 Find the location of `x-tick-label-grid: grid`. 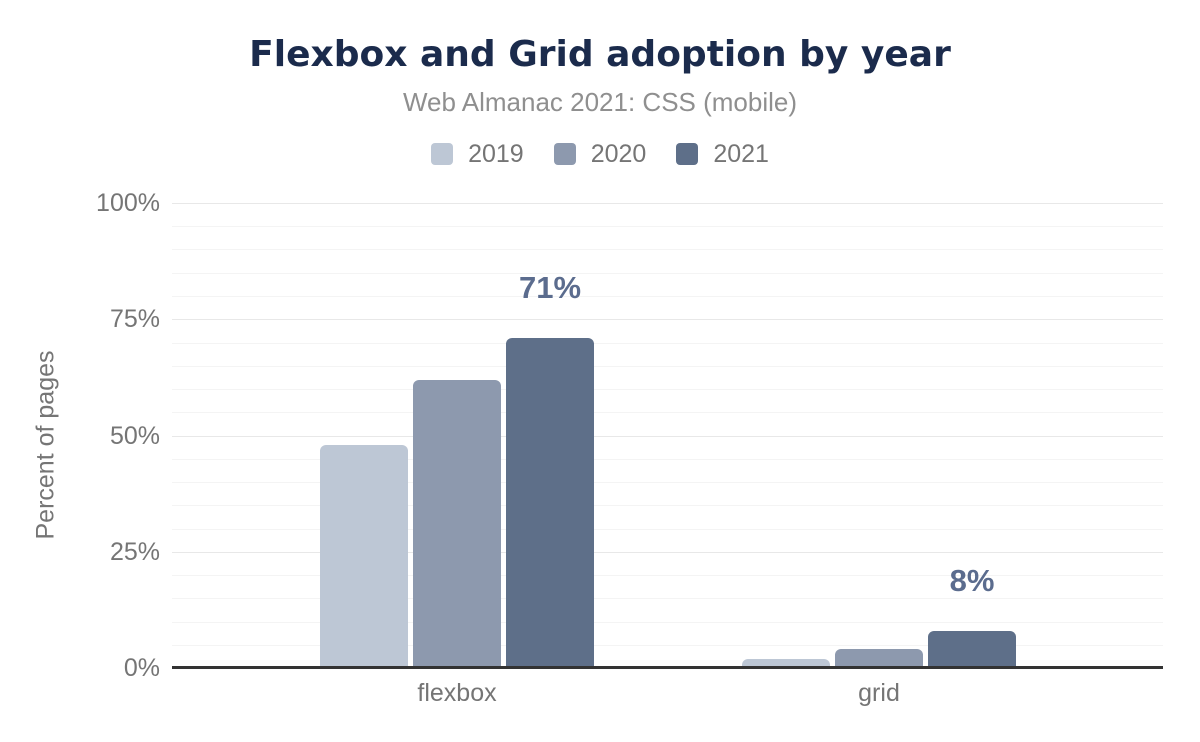

x-tick-label-grid: grid is located at coordinates (879, 693).